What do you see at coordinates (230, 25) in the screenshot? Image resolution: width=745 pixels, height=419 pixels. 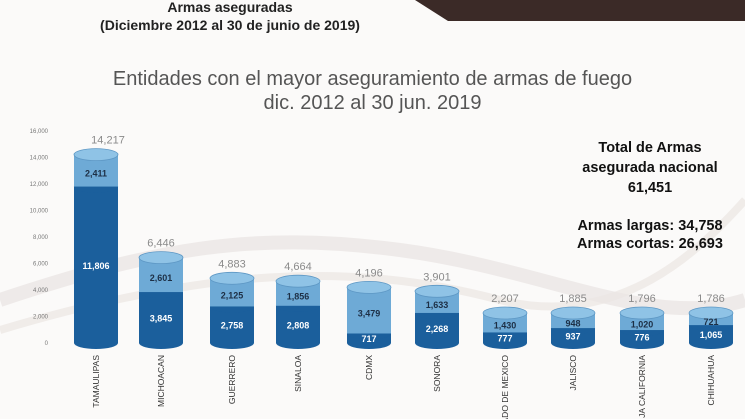 I see `header-subtitle: (Diciembre 2012 al 30 de junio de 2019)` at bounding box center [230, 25].